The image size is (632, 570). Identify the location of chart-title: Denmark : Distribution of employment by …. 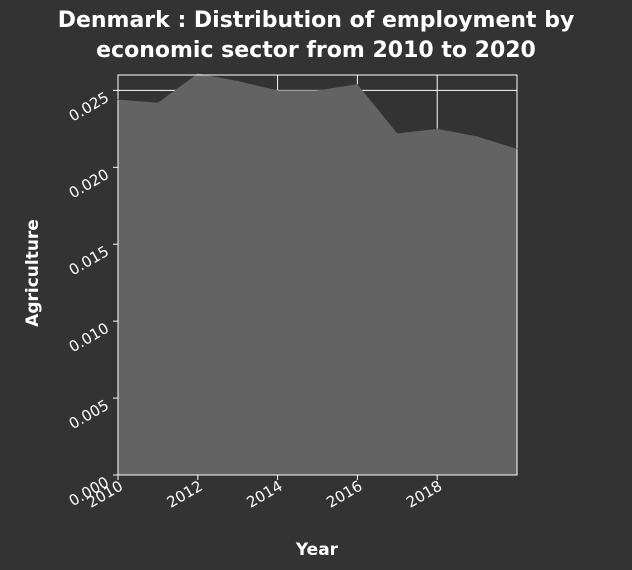
(316, 36).